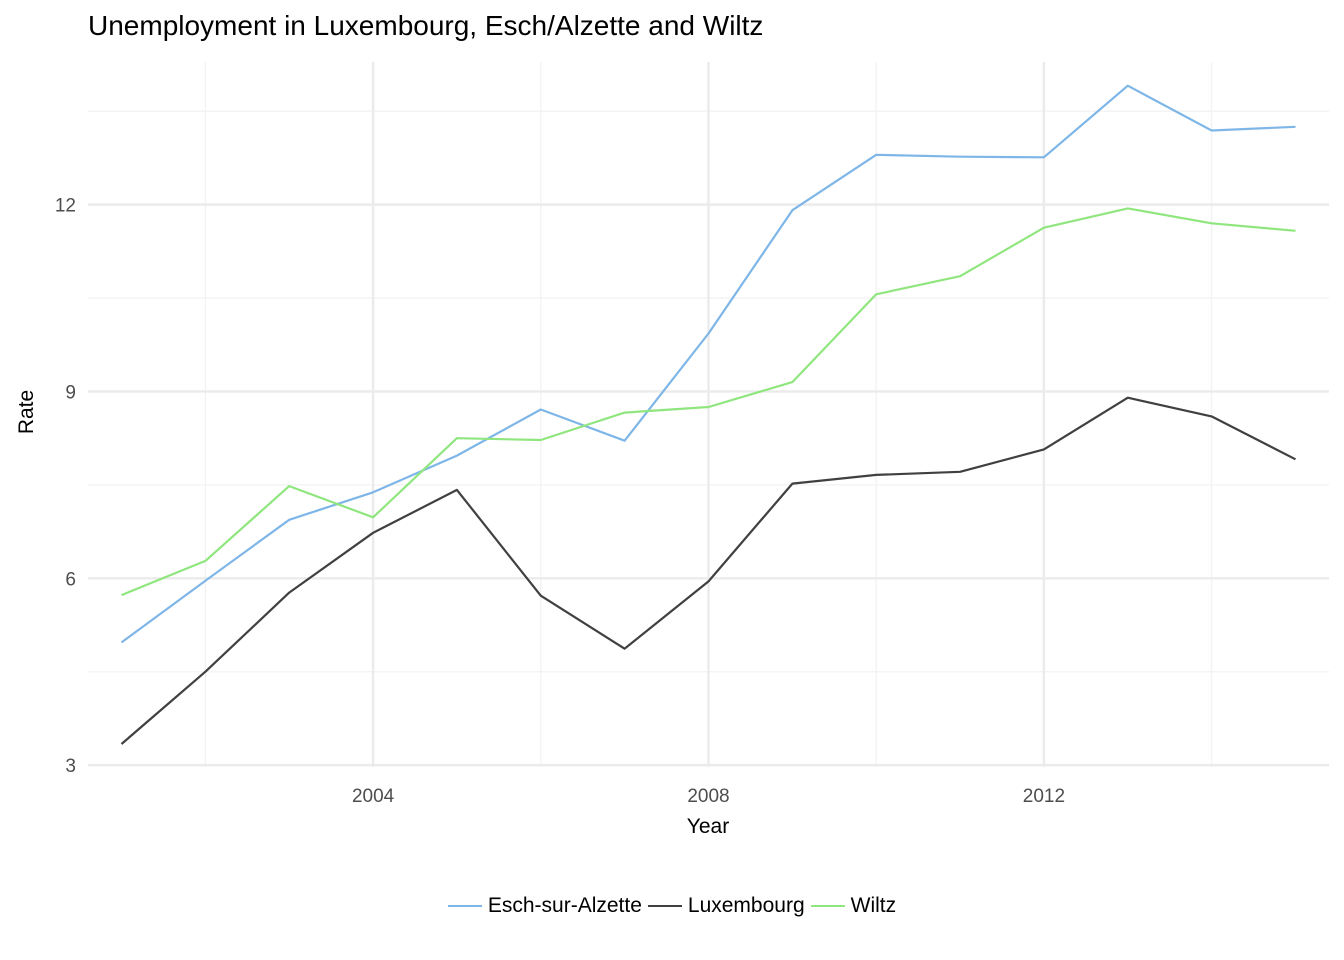  I want to click on legend-item: Wiltz, so click(853, 906).